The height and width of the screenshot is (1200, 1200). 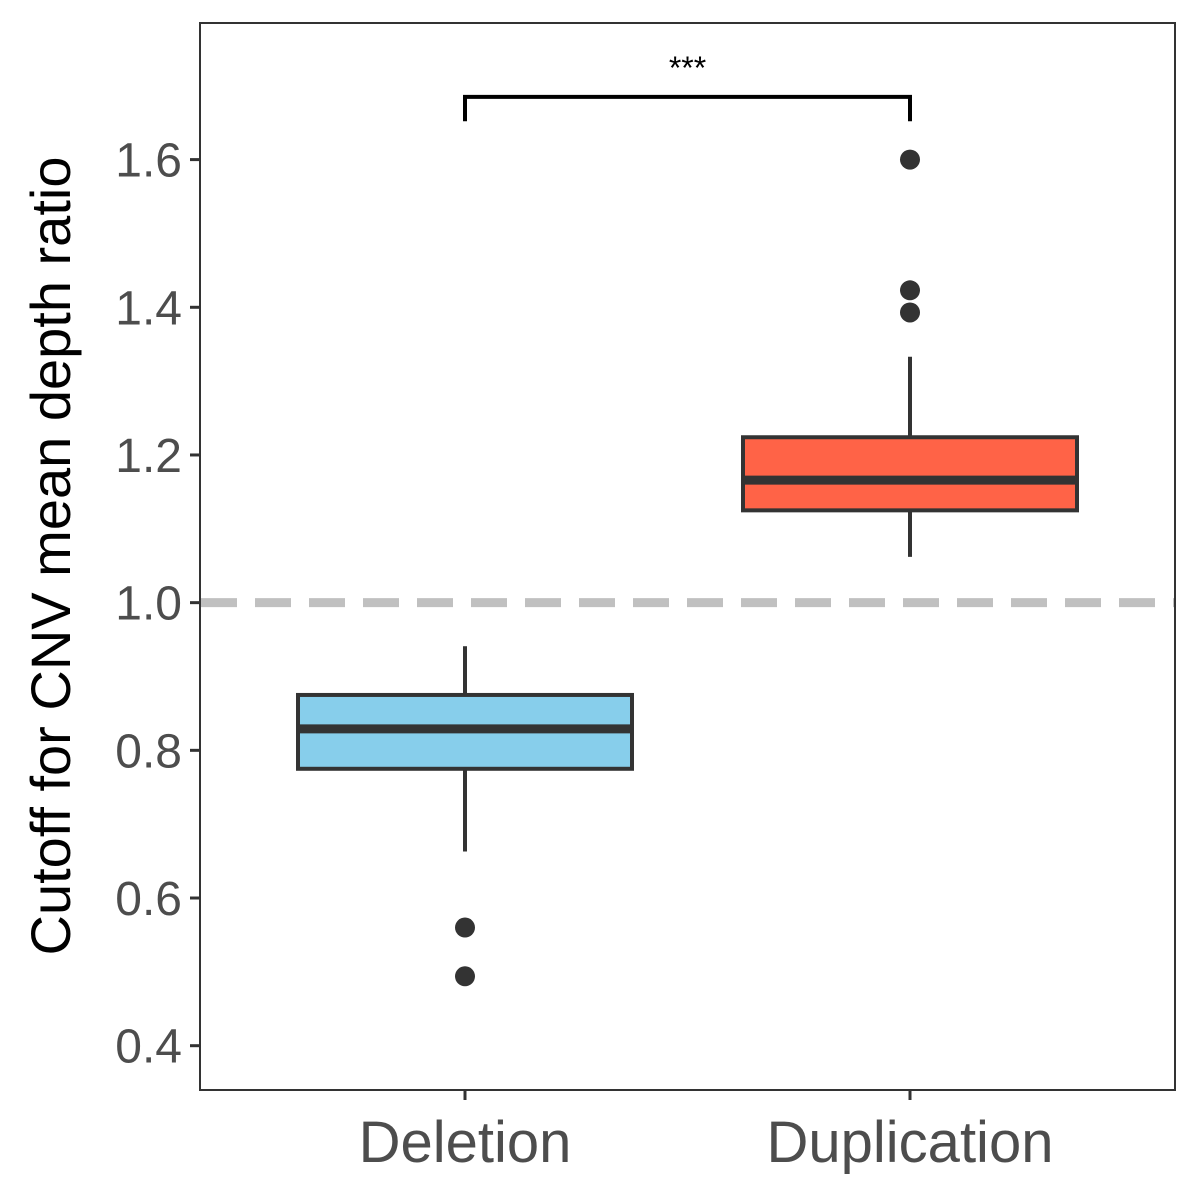 I want to click on x-tick-label-duplication: Duplication, so click(x=910, y=1142).